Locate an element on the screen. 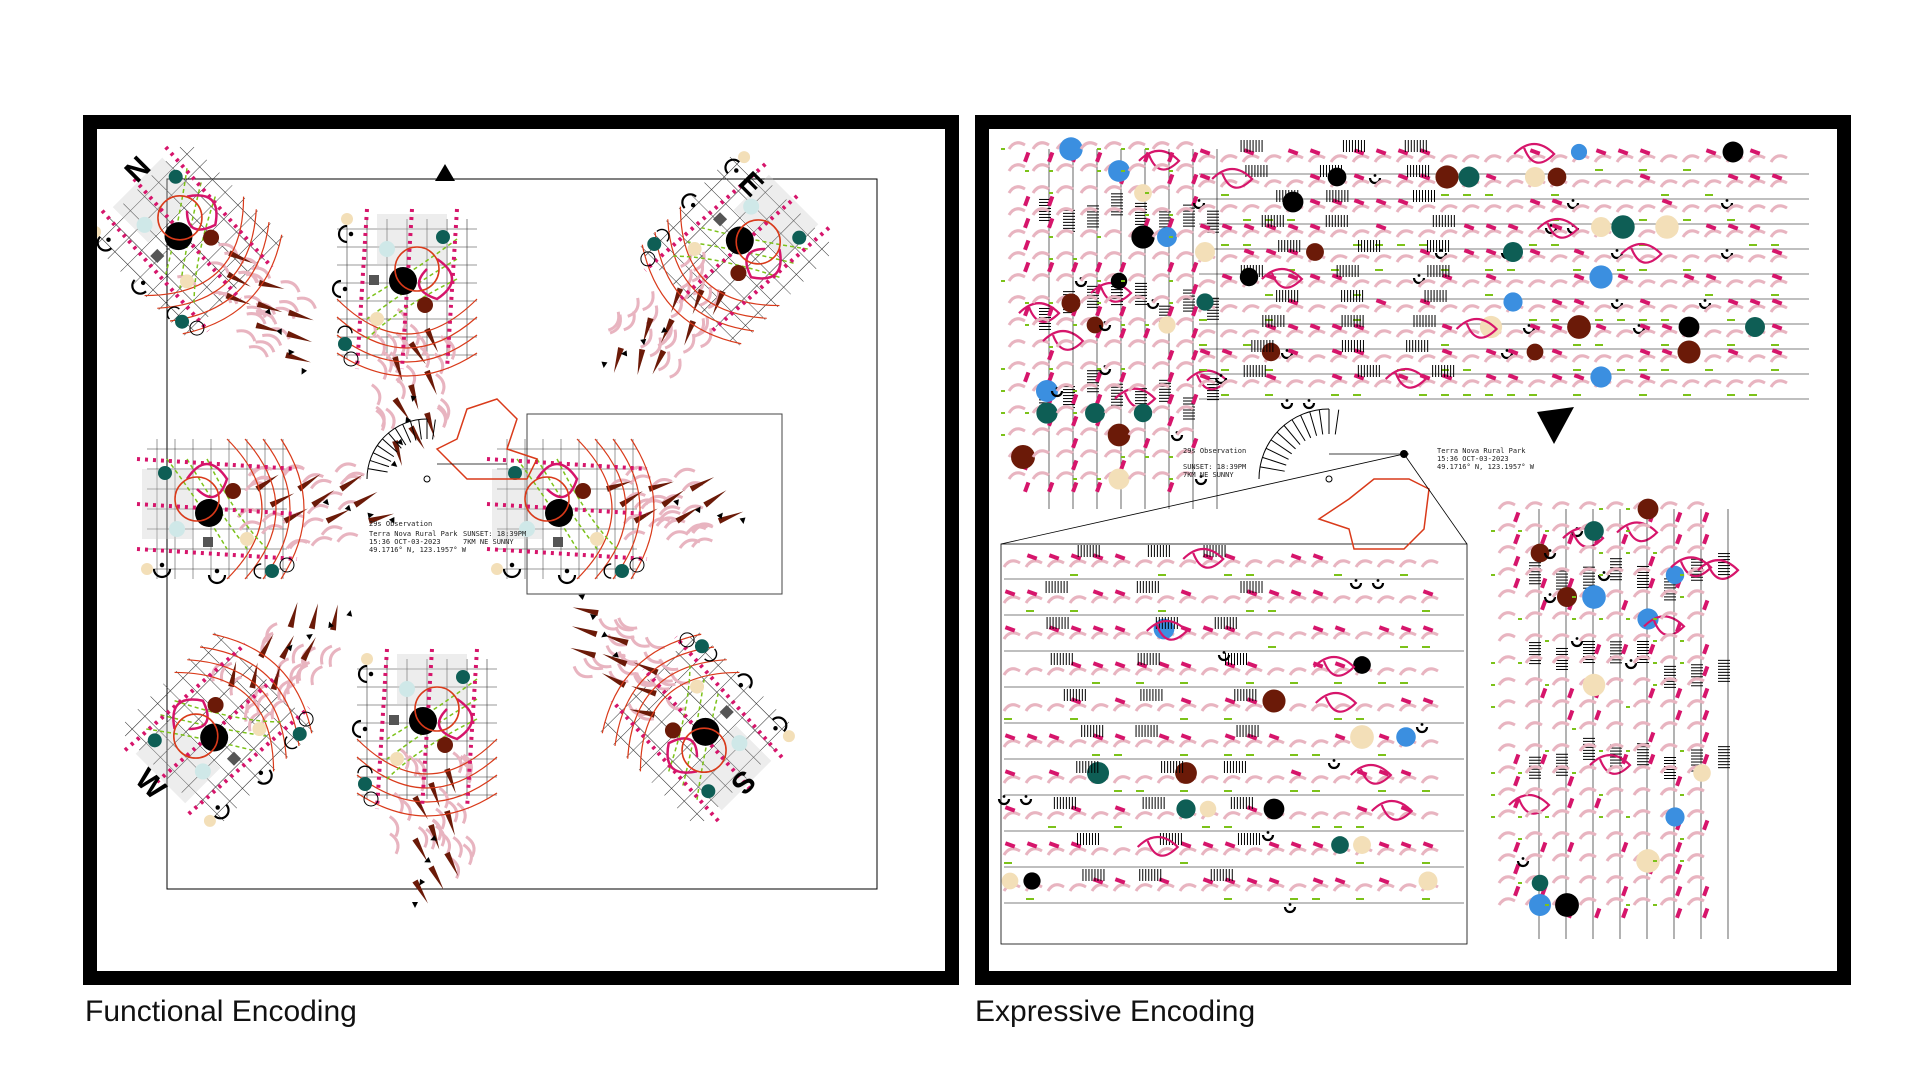  brown-dot is located at coordinates (211, 237).